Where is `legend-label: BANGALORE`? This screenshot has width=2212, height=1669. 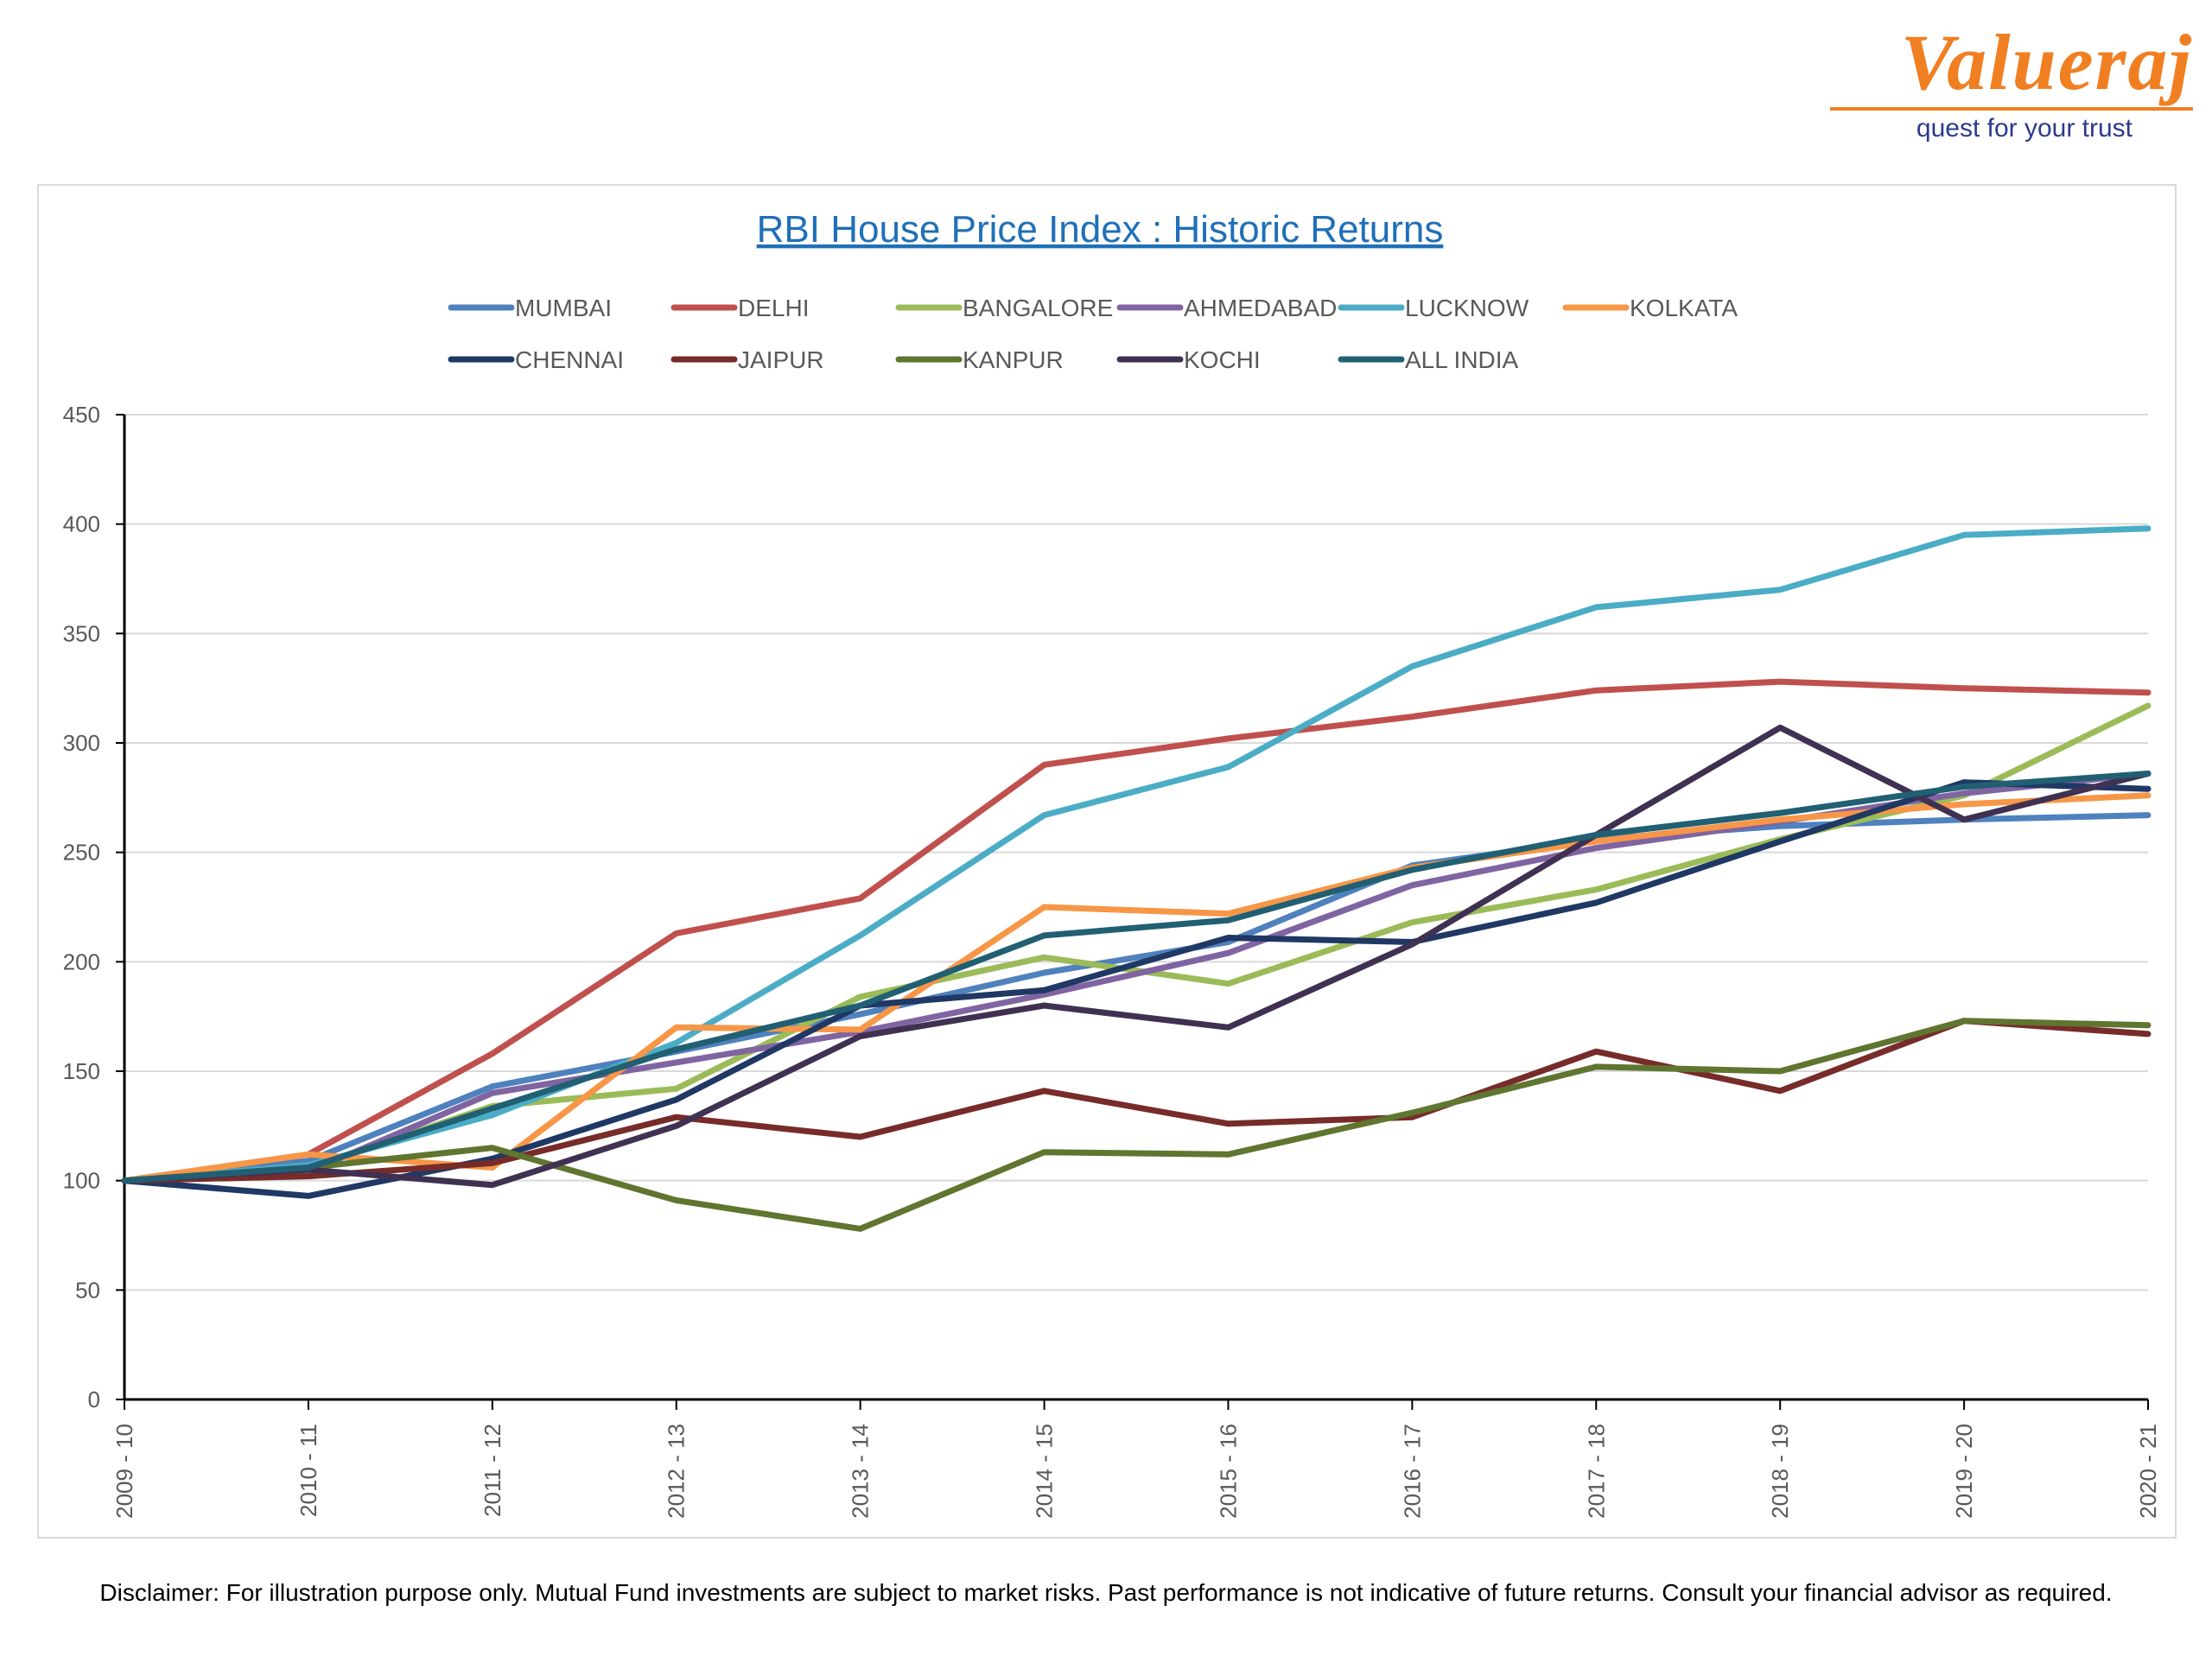
legend-label: BANGALORE is located at coordinates (1038, 308).